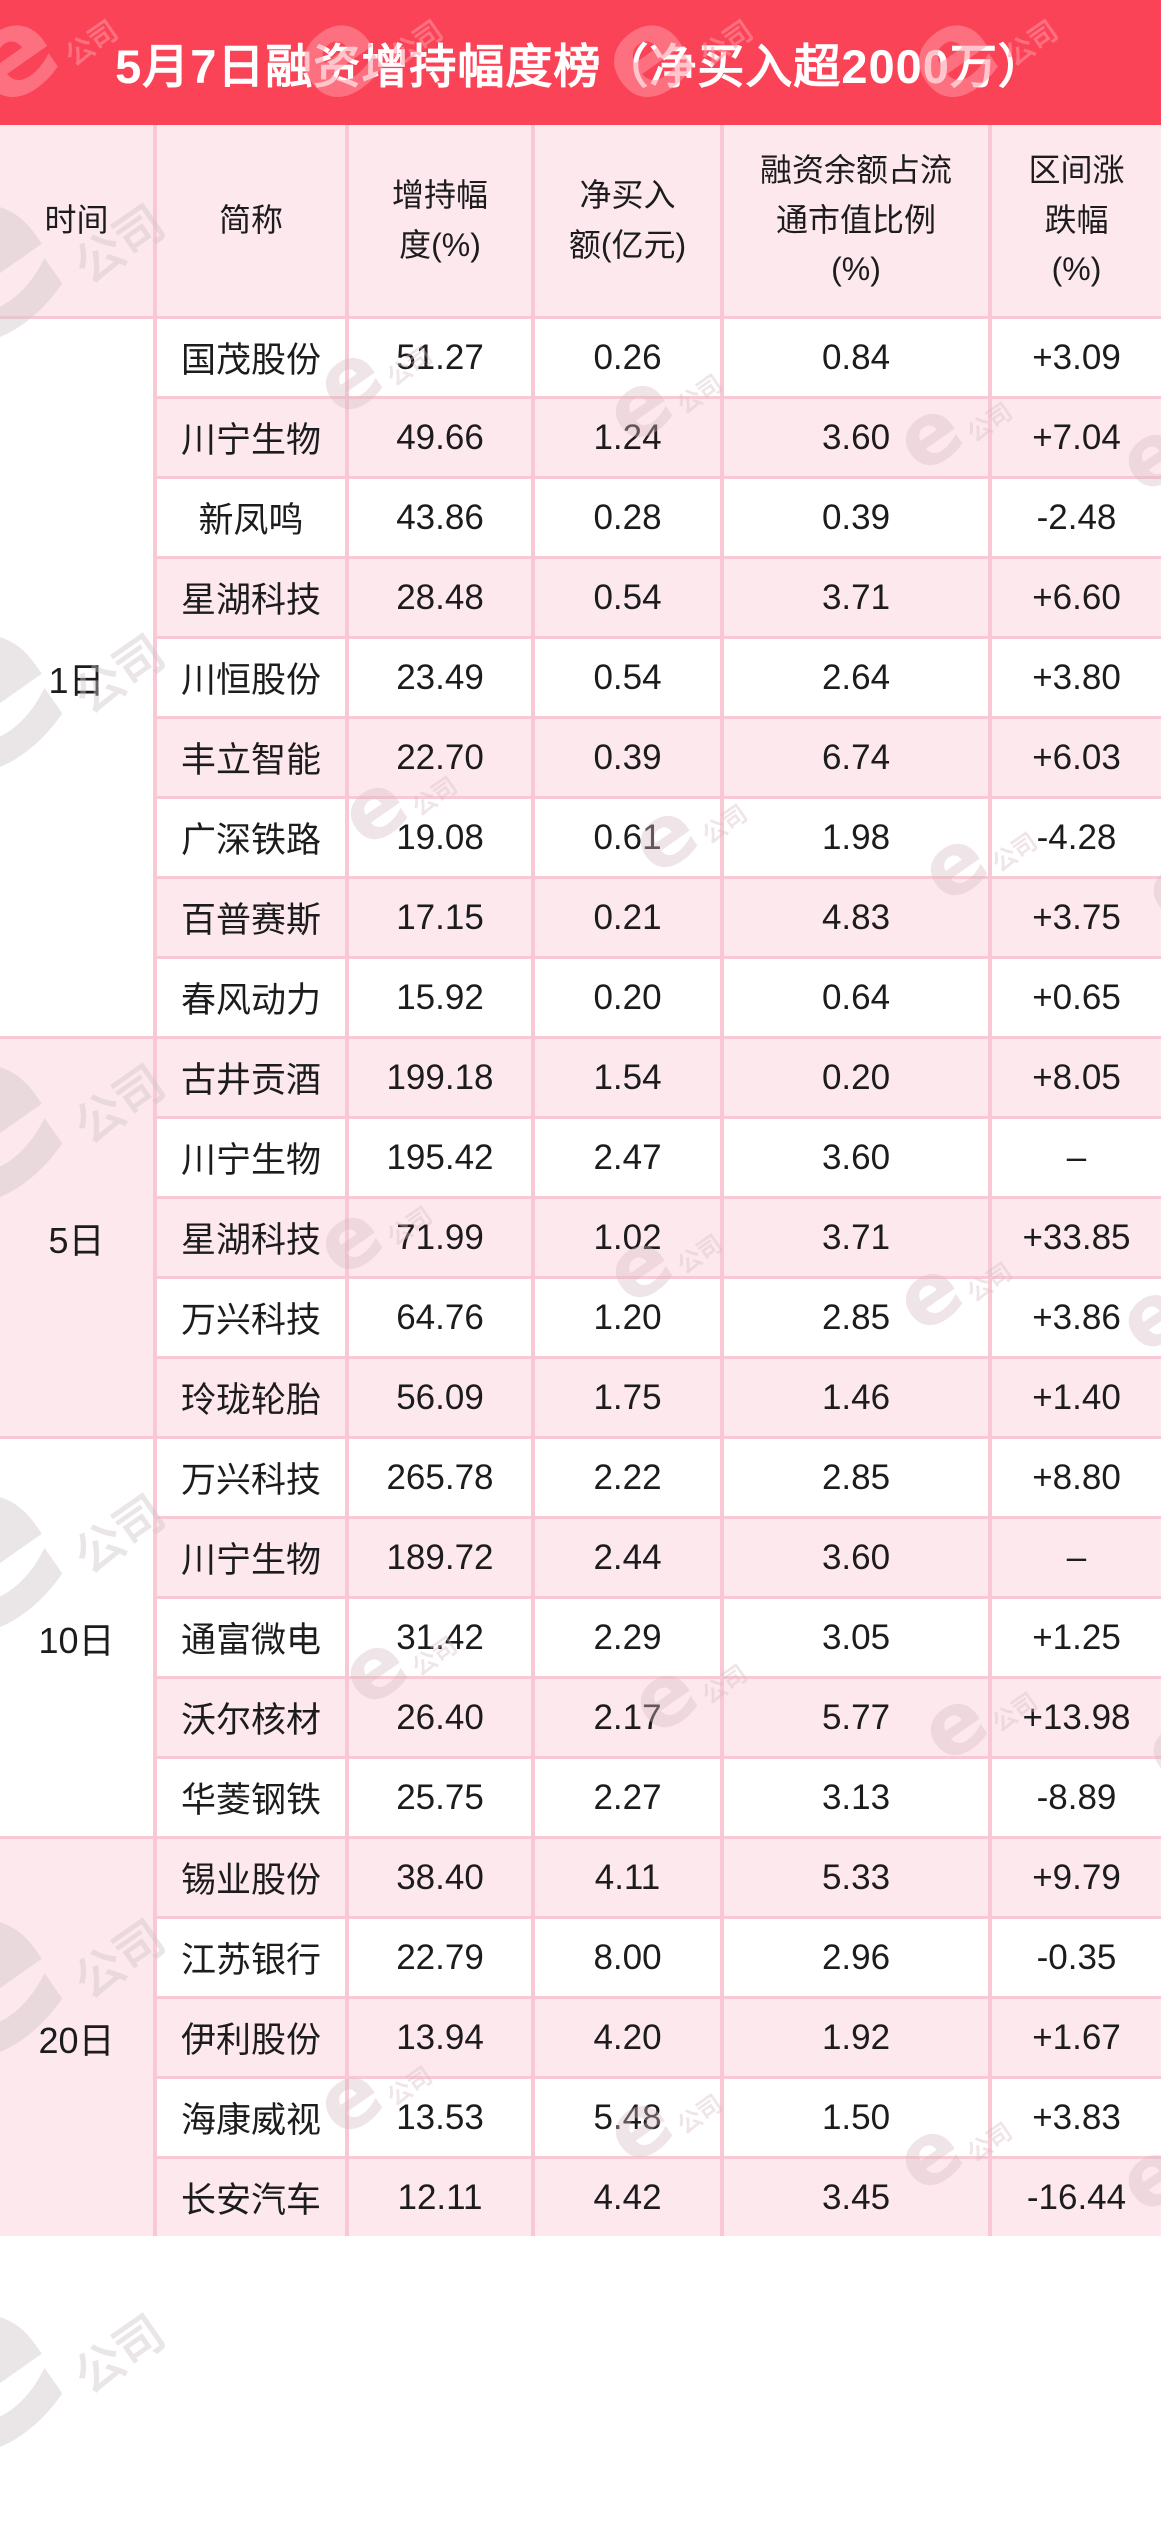 The width and height of the screenshot is (1161, 2524). What do you see at coordinates (1074, 997) in the screenshot?
I see `value-cell: +0.65` at bounding box center [1074, 997].